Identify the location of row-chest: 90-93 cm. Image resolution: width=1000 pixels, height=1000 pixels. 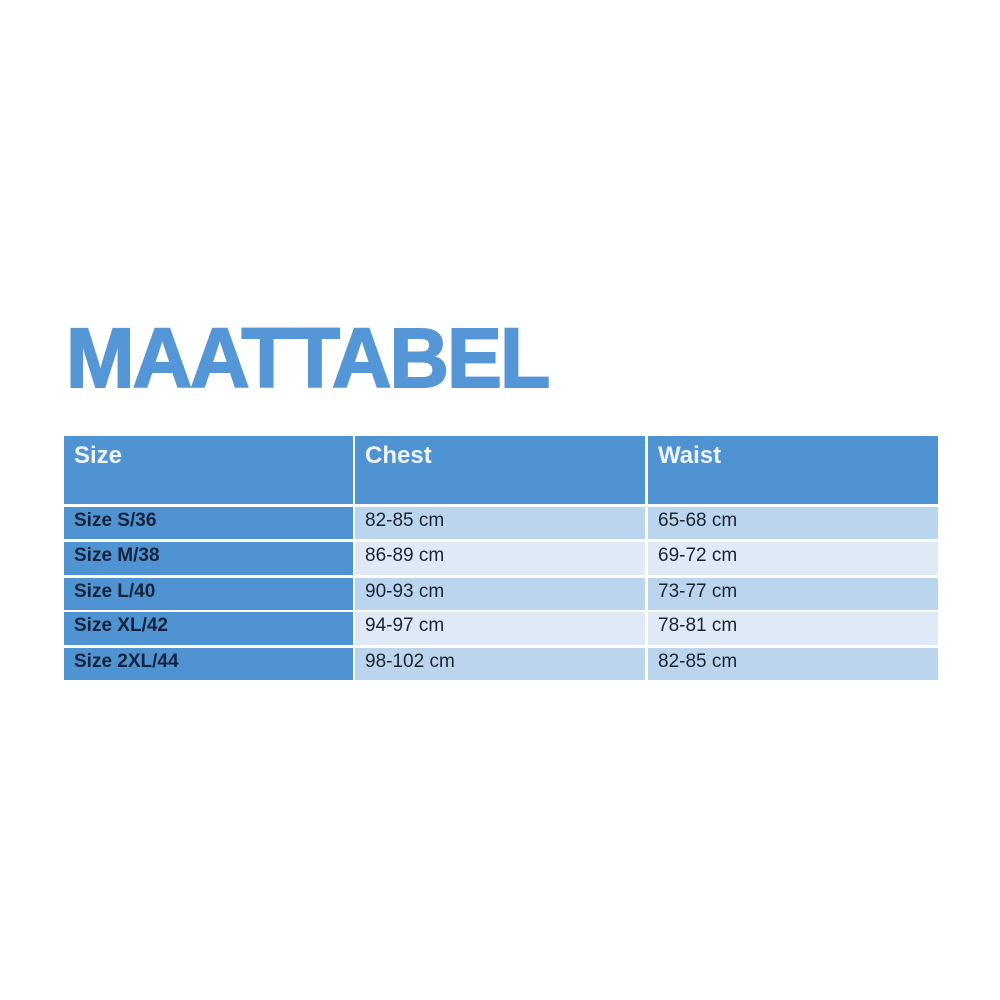
(500, 594).